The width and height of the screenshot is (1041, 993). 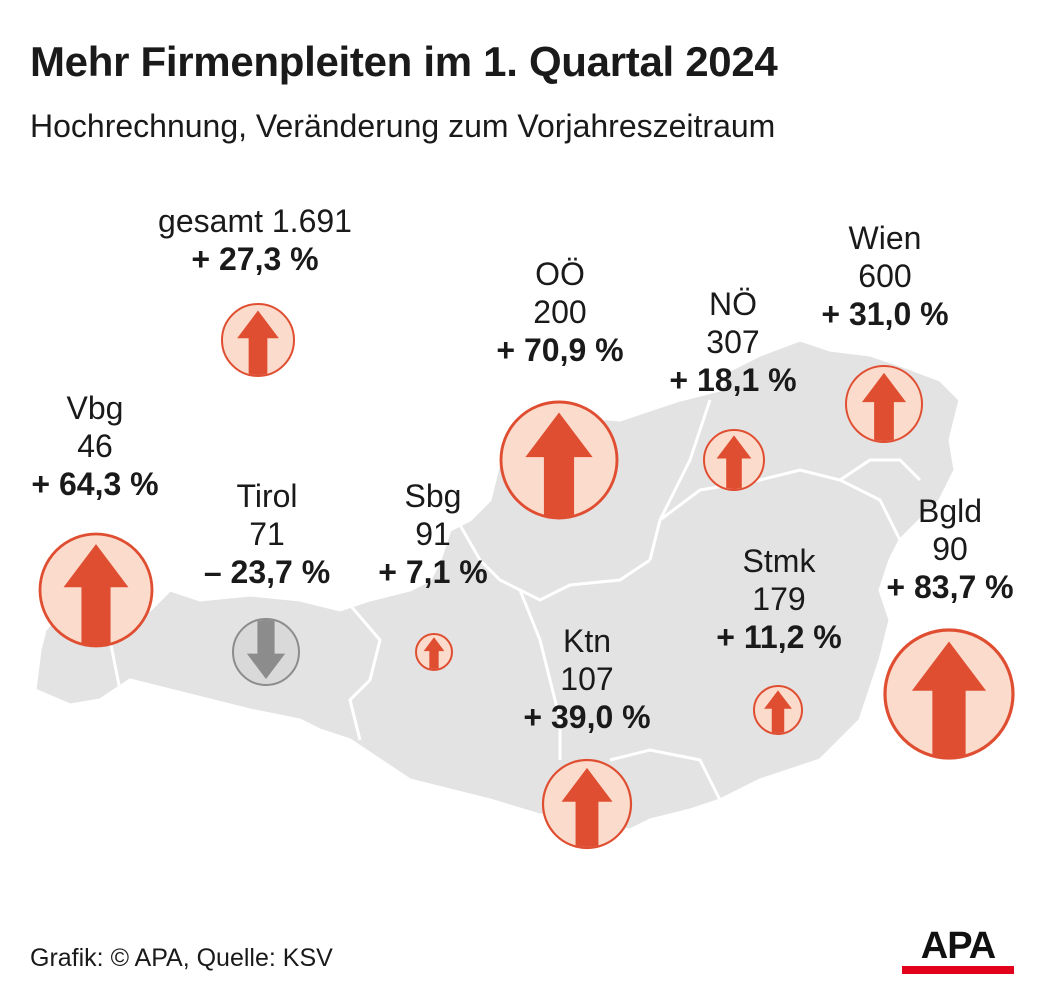 I want to click on region-name: NÖ, so click(x=732, y=304).